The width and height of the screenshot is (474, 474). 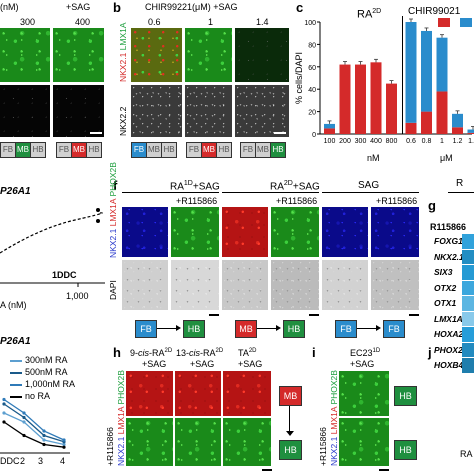 What do you see at coordinates (312, 90) in the screenshot?
I see `chart-y-tick-label: 40` at bounding box center [312, 90].